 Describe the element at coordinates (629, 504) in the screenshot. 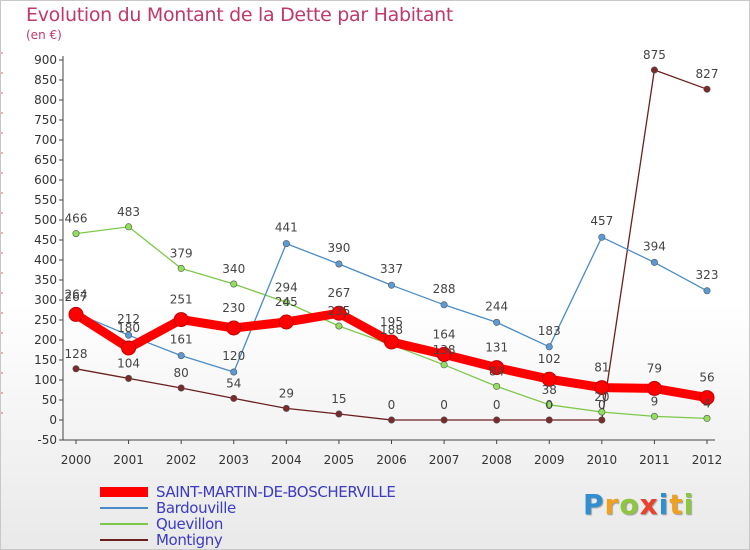

I see `logo-letter: o` at that location.